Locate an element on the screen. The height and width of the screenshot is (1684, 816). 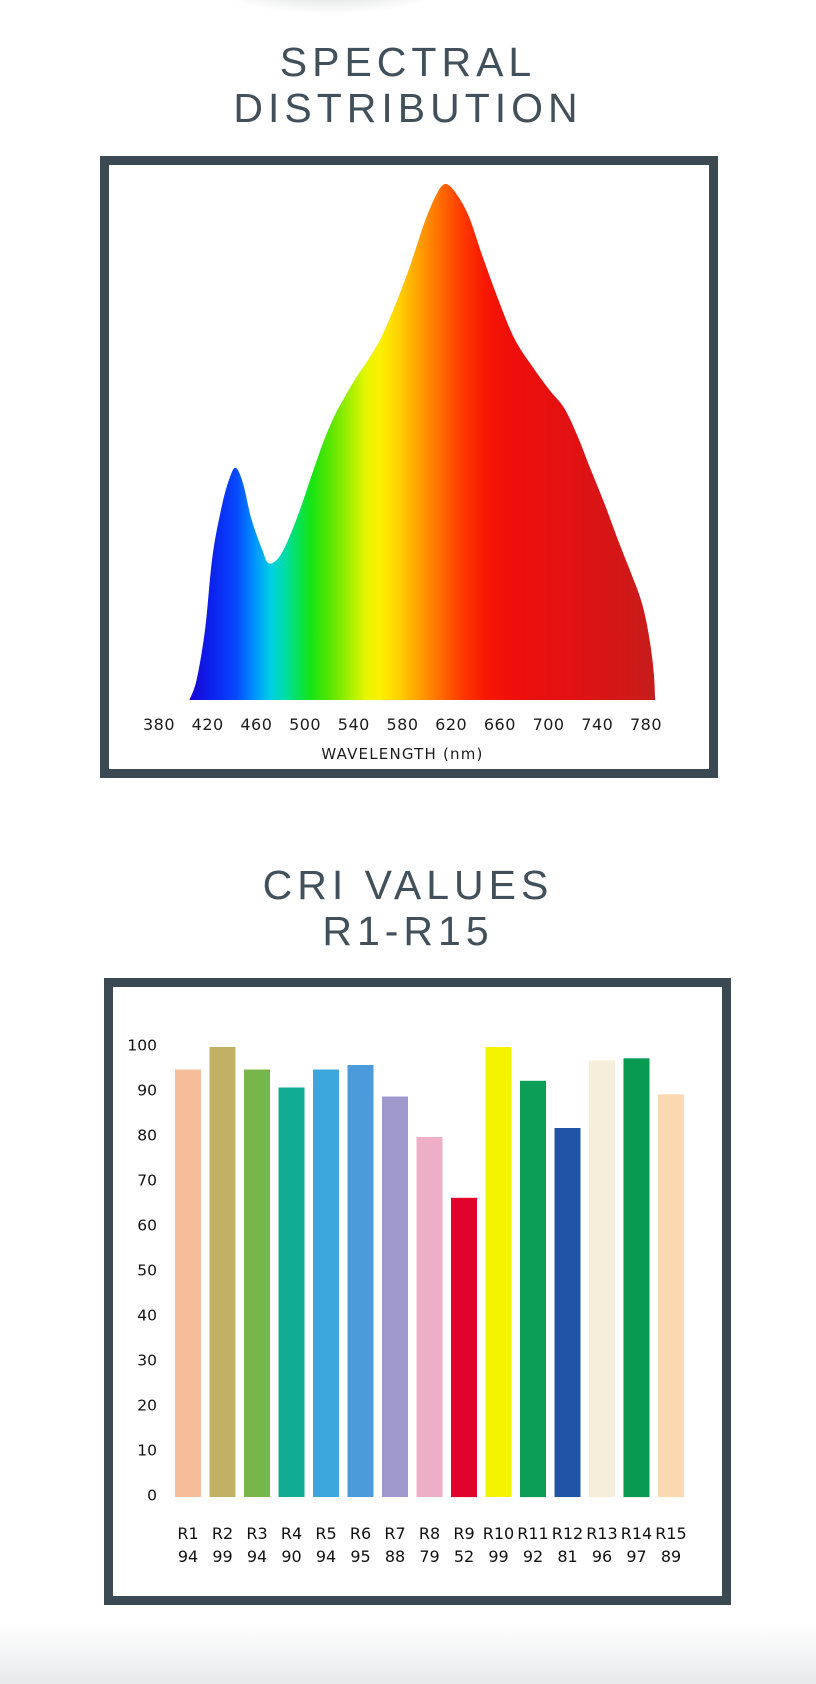
cri-y-tick-10: 10 is located at coordinates (147, 1451).